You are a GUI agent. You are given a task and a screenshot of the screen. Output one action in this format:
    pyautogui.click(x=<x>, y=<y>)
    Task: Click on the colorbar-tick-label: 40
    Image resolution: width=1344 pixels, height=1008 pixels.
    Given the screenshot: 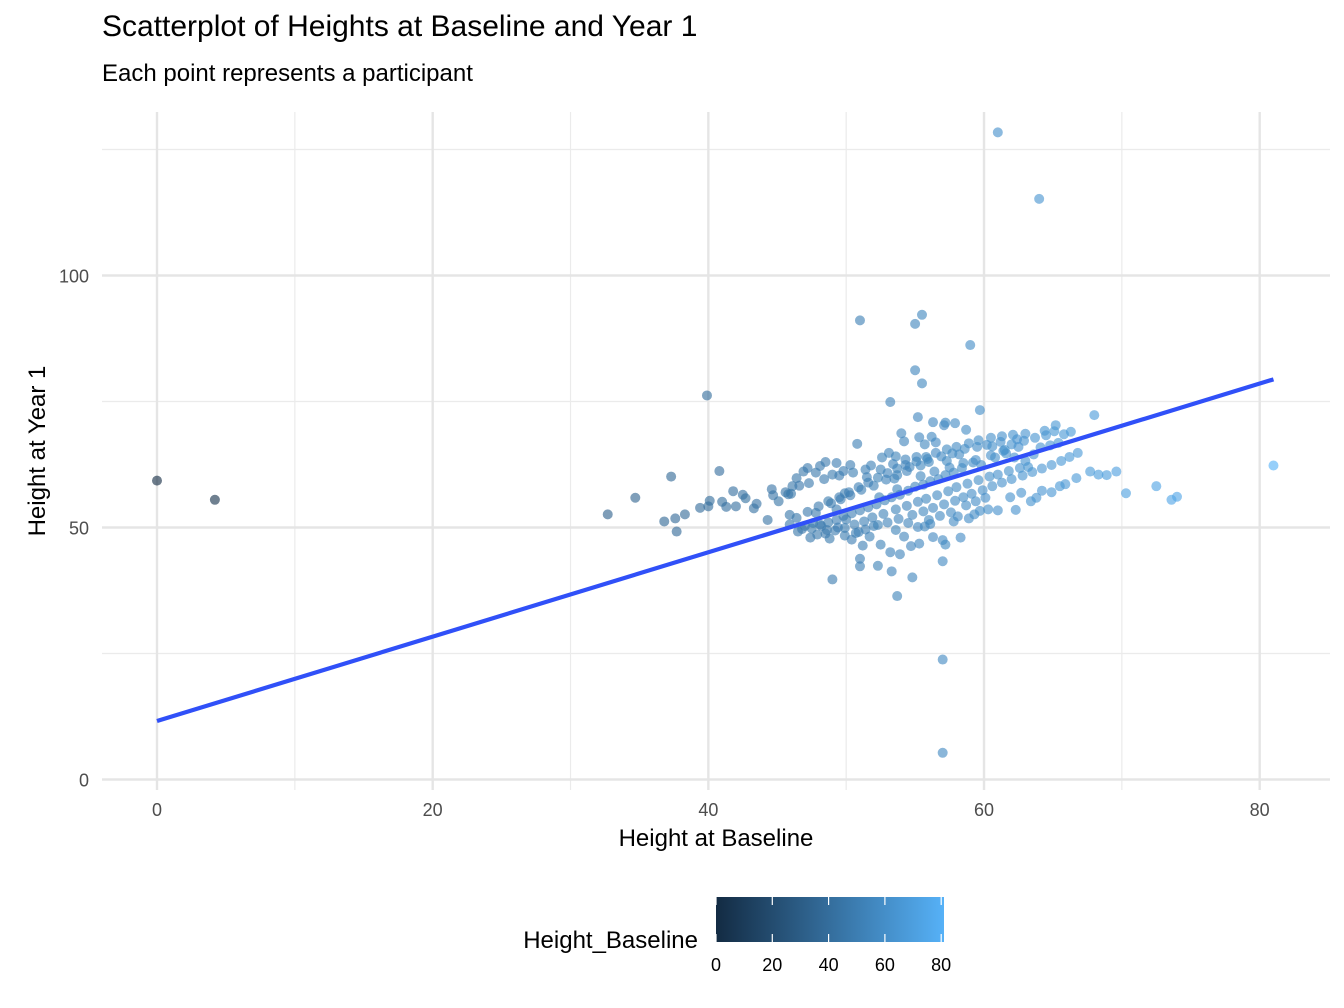 What is the action you would take?
    pyautogui.click(x=829, y=965)
    